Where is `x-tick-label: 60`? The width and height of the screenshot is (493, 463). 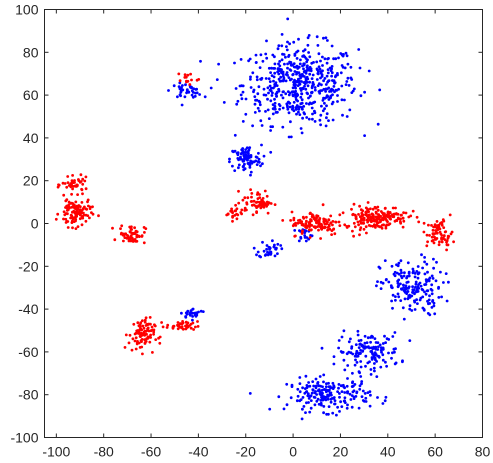 x-tick-label: 60 is located at coordinates (435, 452).